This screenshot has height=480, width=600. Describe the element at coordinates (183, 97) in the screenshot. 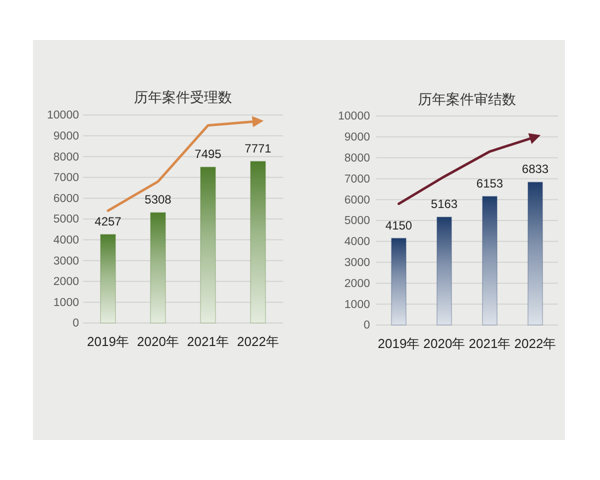

I see `chart-title: 历年案件受理数` at that location.